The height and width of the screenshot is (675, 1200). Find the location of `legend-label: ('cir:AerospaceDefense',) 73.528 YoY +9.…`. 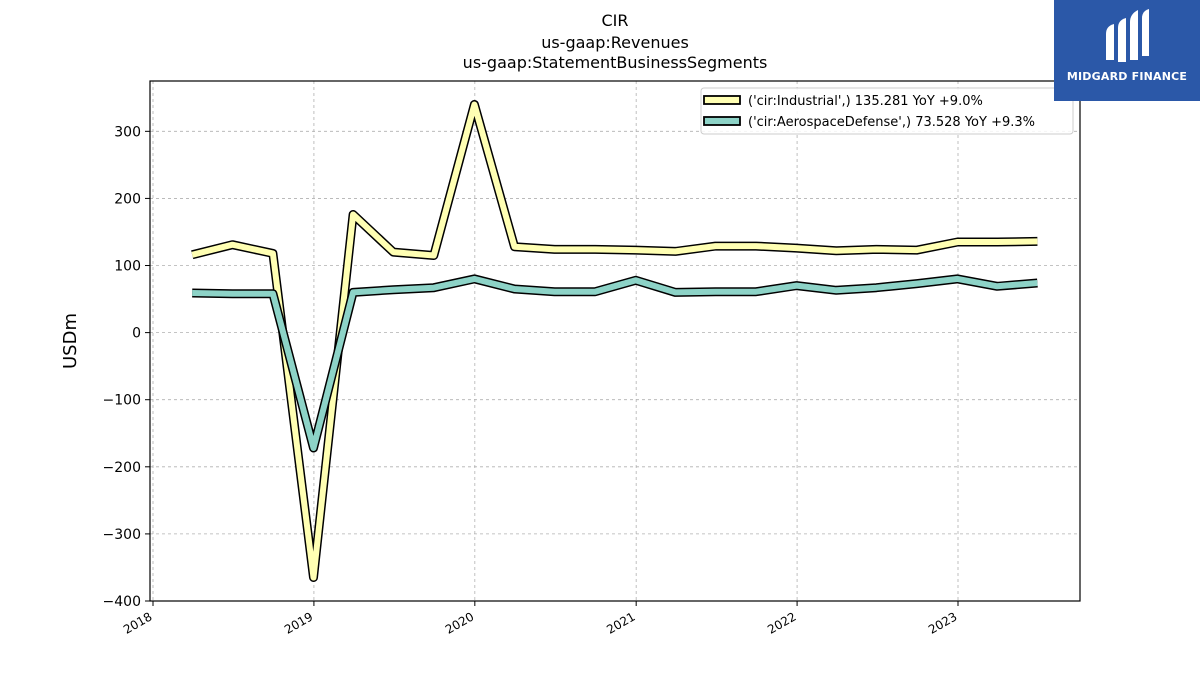

legend-label: ('cir:AerospaceDefense',) 73.528 YoY +9.… is located at coordinates (891, 122).